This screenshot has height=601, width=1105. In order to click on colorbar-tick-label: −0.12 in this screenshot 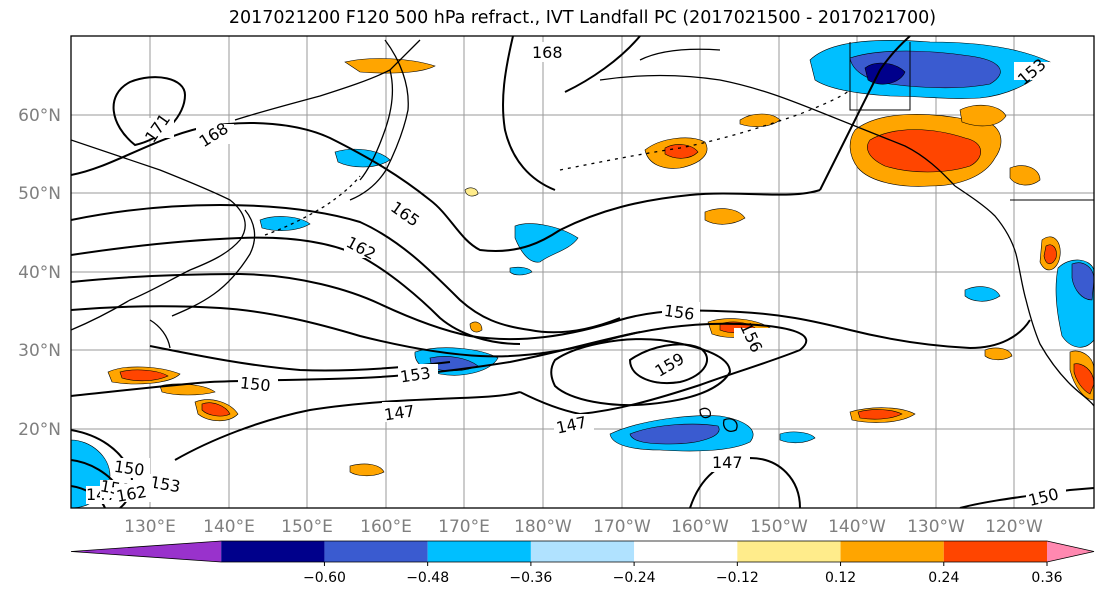, I will do `click(737, 578)`.